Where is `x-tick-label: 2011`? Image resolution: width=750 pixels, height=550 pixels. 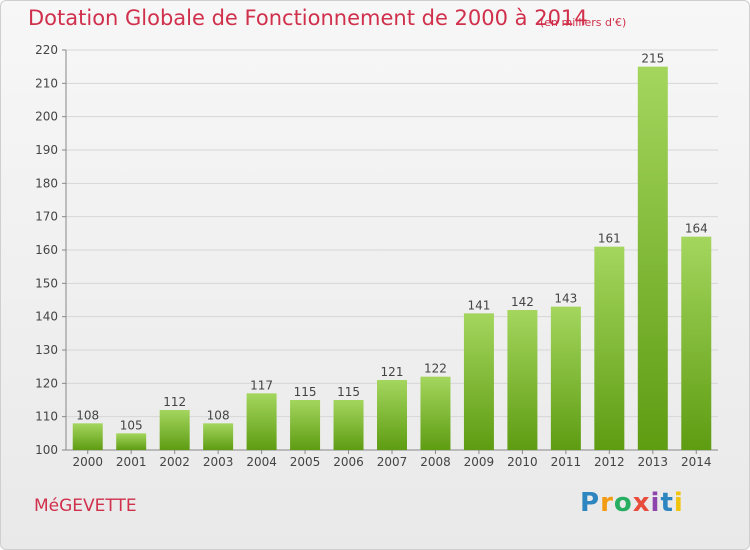
x-tick-label: 2011 is located at coordinates (566, 462).